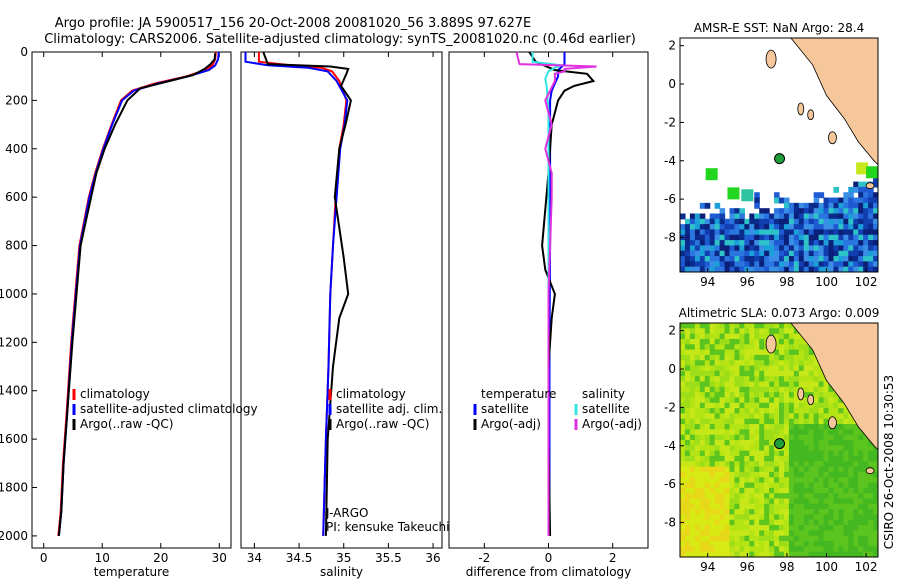  Describe the element at coordinates (826, 282) in the screenshot. I see `sst_map-xtick-label: 100` at that location.